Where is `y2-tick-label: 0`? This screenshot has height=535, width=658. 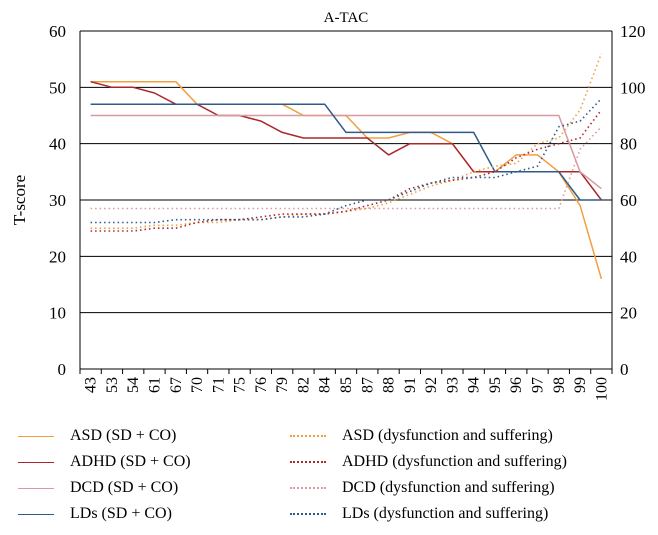
y2-tick-label: 0 is located at coordinates (624, 369).